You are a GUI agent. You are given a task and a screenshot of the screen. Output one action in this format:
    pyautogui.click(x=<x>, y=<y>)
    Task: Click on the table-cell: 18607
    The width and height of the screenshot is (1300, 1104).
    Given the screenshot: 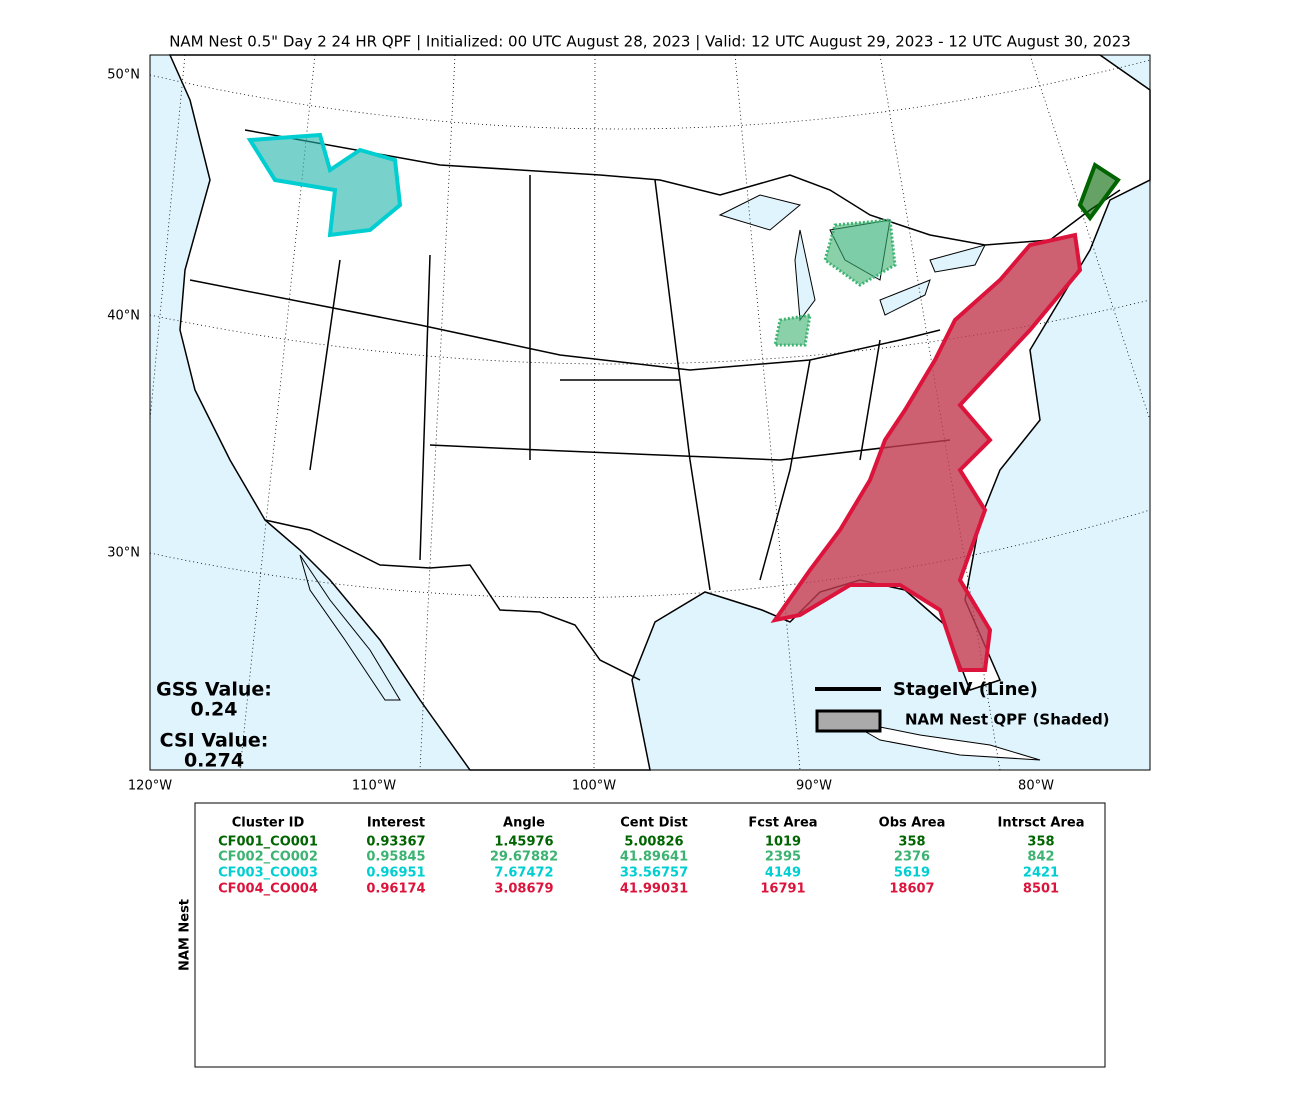 What is the action you would take?
    pyautogui.click(x=911, y=889)
    